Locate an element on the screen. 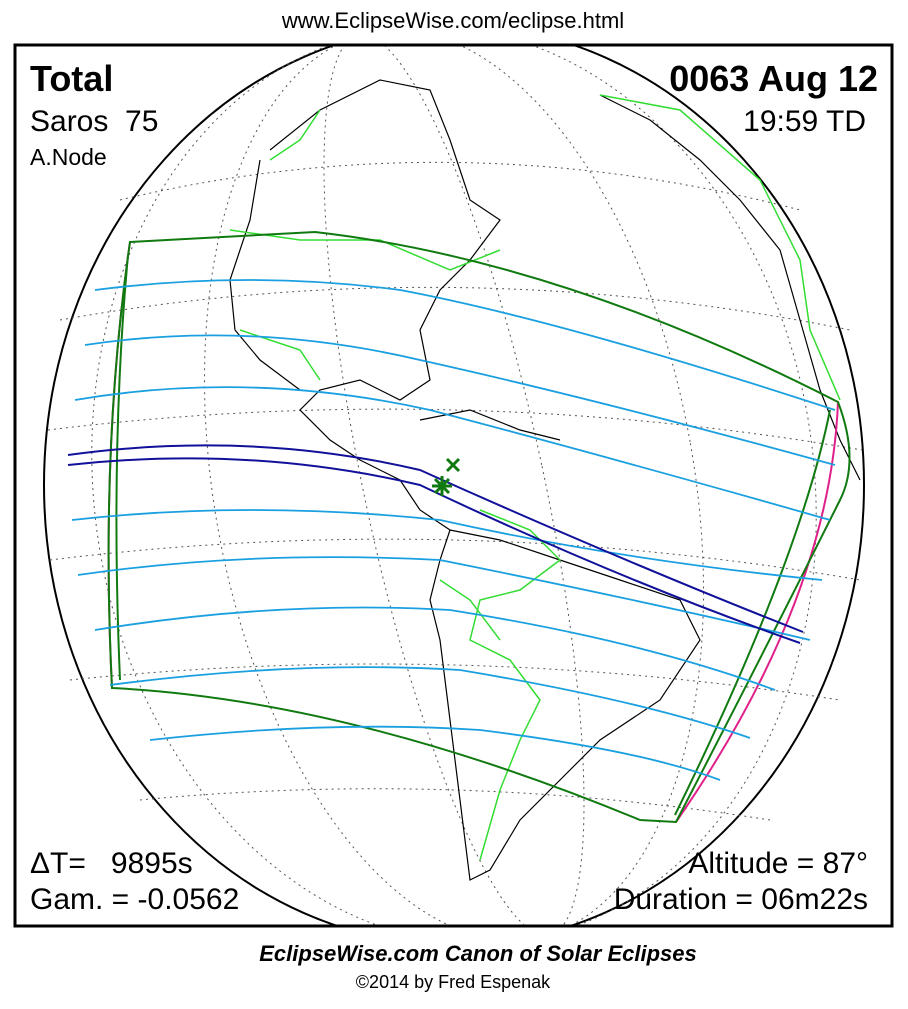 The height and width of the screenshot is (1009, 908). altitude: Altitude = 87° is located at coordinates (778, 863).